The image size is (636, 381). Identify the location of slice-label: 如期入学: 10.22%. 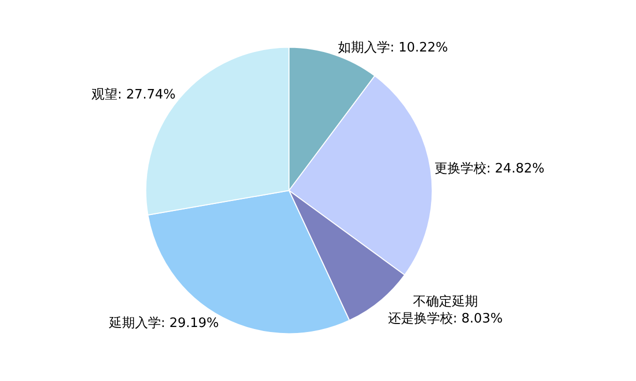
(393, 48).